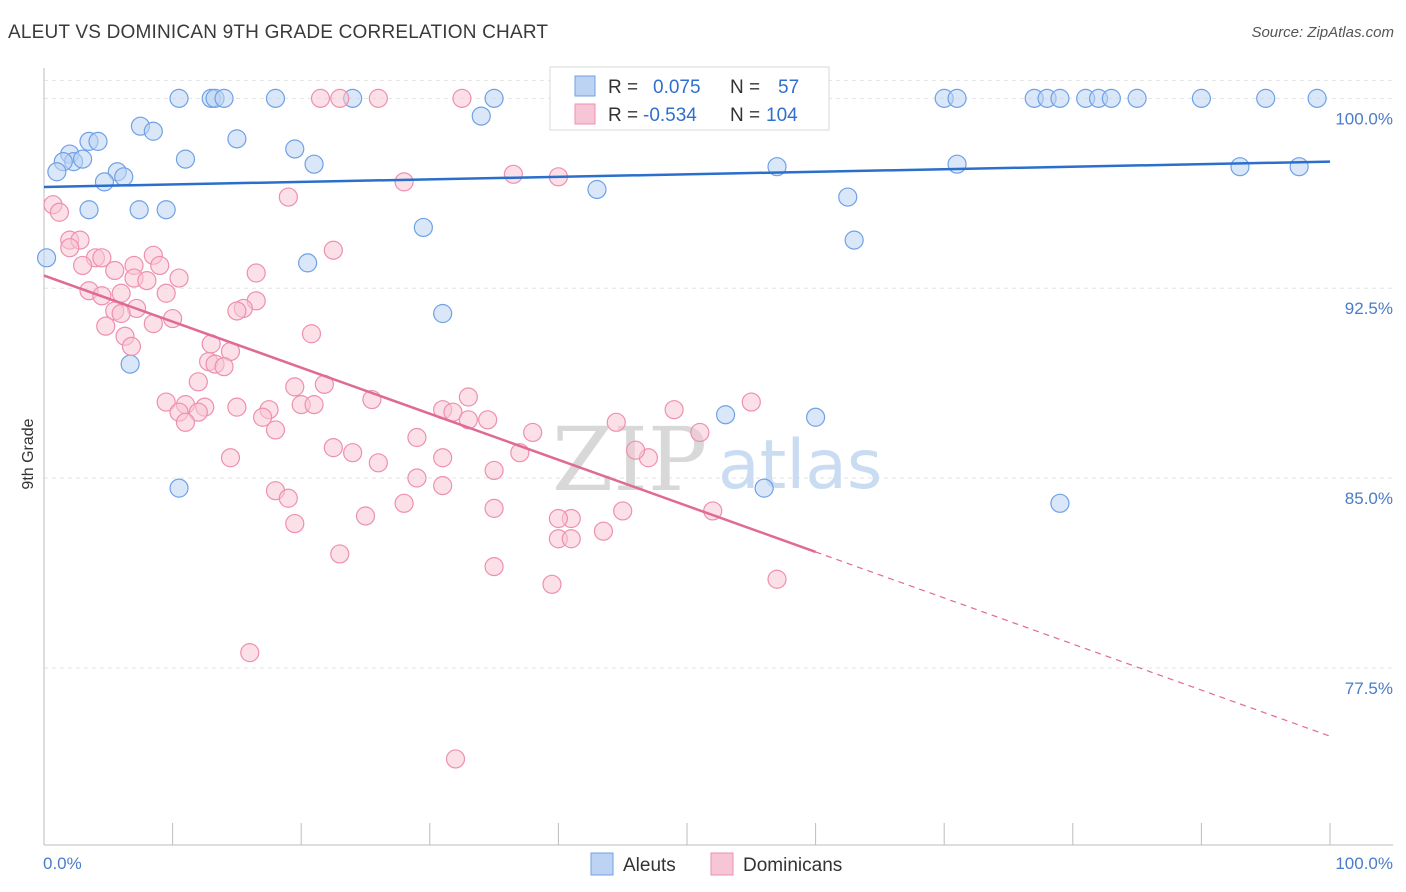  What do you see at coordinates (649, 865) in the screenshot?
I see `bottom-legend-label-aleuts: Aleuts` at bounding box center [649, 865].